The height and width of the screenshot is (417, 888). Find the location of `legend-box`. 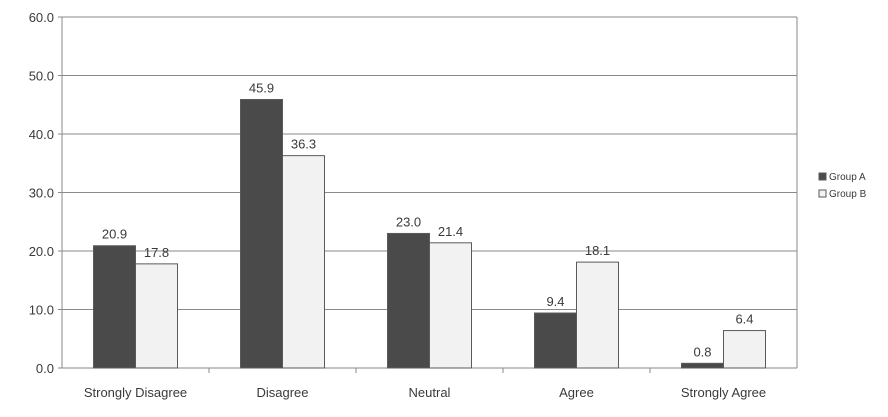

legend-box is located at coordinates (847, 186).